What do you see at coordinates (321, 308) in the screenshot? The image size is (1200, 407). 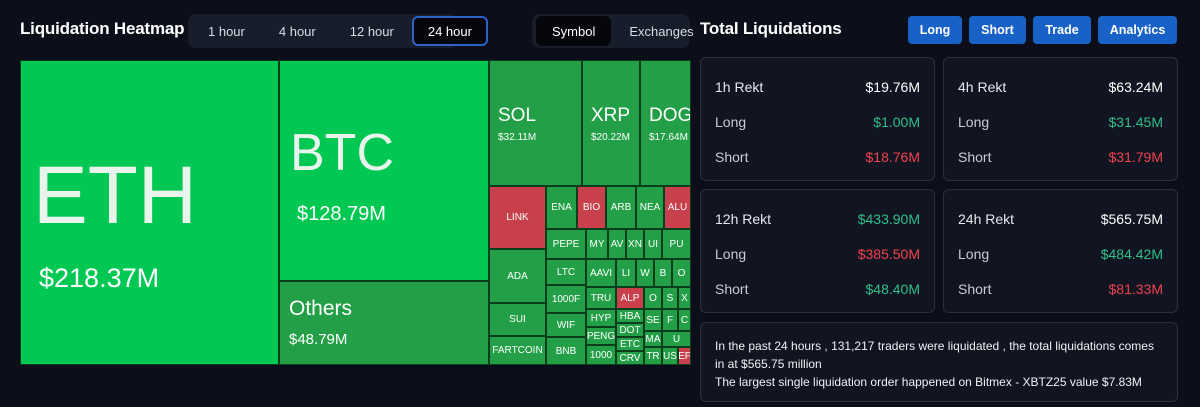 I see `tile-symbol: Others` at bounding box center [321, 308].